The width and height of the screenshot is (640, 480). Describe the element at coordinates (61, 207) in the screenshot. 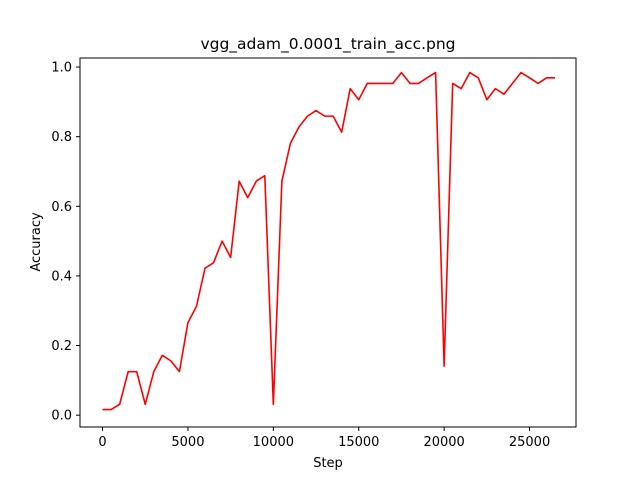

I see `y-tick-label: 0.6` at that location.